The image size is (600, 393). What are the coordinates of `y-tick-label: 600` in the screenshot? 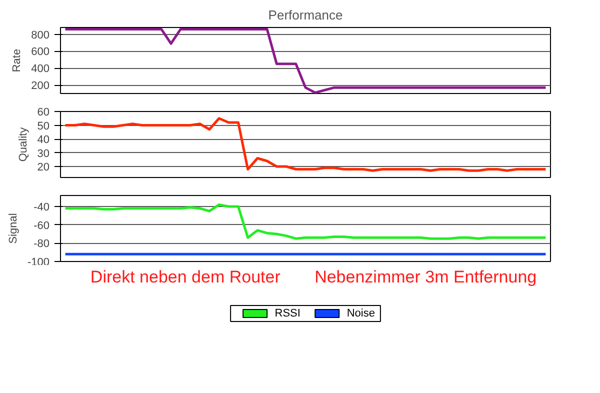 It's located at (40, 52).